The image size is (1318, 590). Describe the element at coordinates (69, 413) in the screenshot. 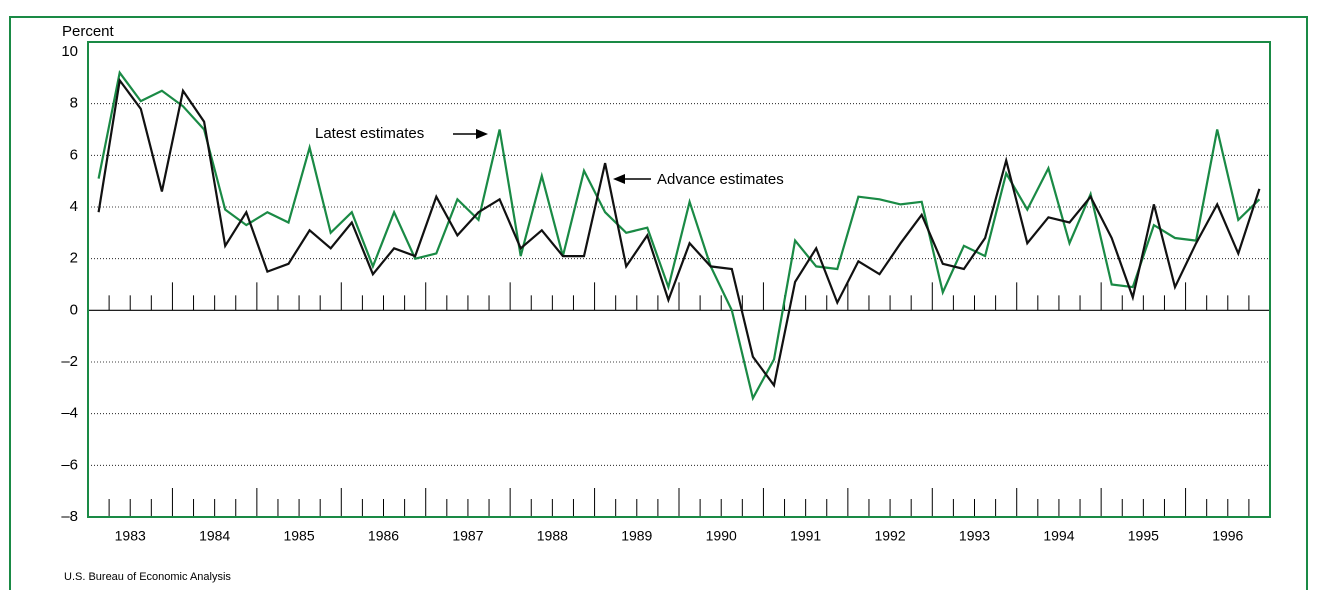

I see `y-tick-label: –4` at that location.